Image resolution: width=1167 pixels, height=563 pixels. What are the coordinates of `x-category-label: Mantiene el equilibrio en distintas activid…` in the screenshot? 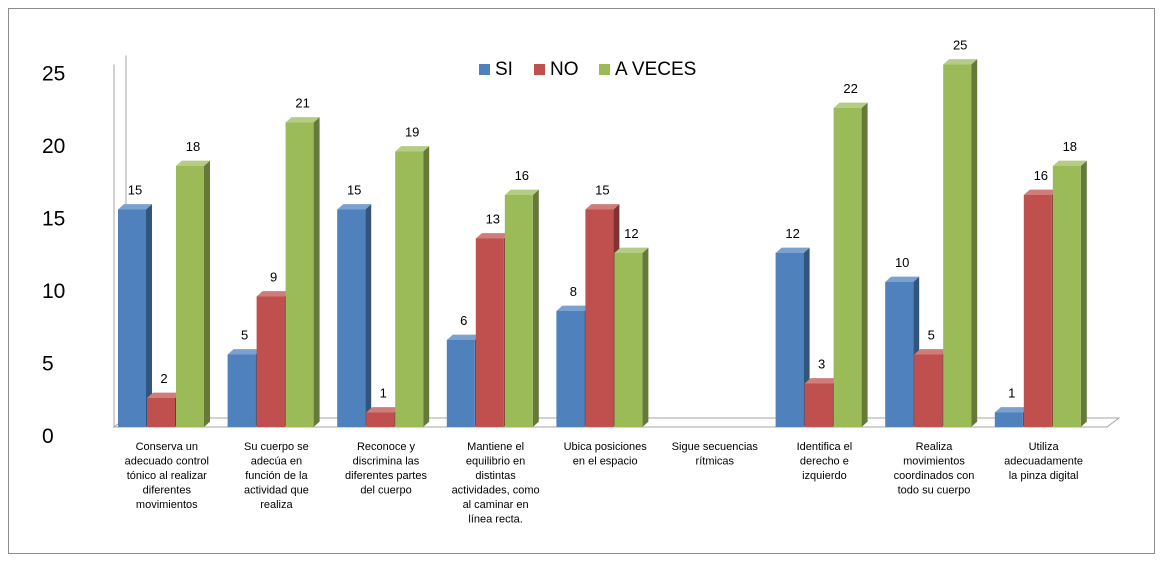 It's located at (496, 483).